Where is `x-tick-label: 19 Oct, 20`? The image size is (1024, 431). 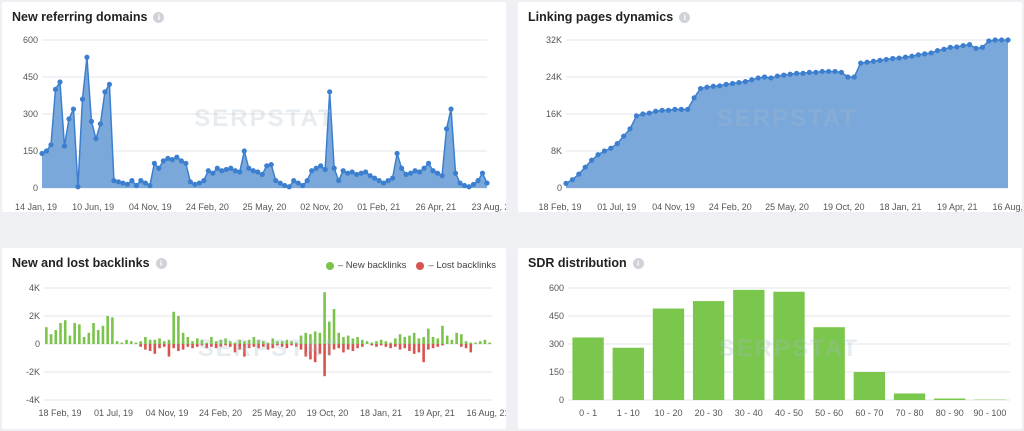 x-tick-label: 19 Oct, 20 is located at coordinates (328, 413).